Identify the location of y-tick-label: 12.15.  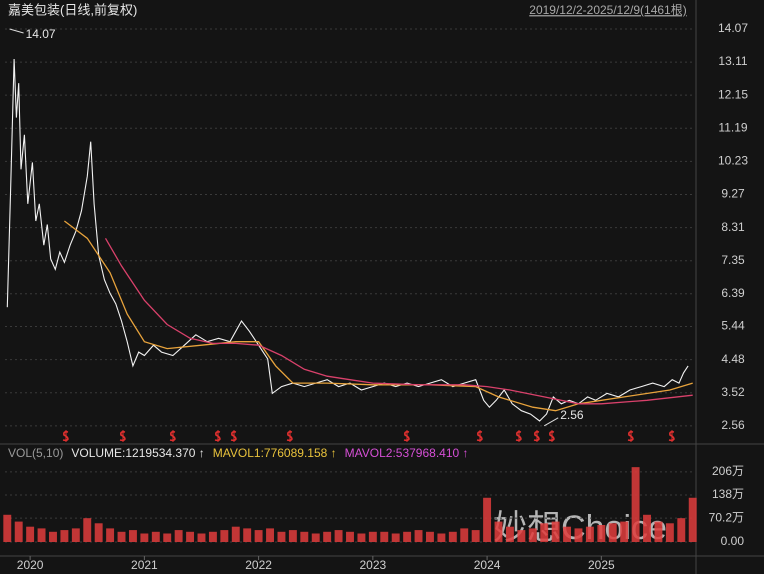
(733, 94).